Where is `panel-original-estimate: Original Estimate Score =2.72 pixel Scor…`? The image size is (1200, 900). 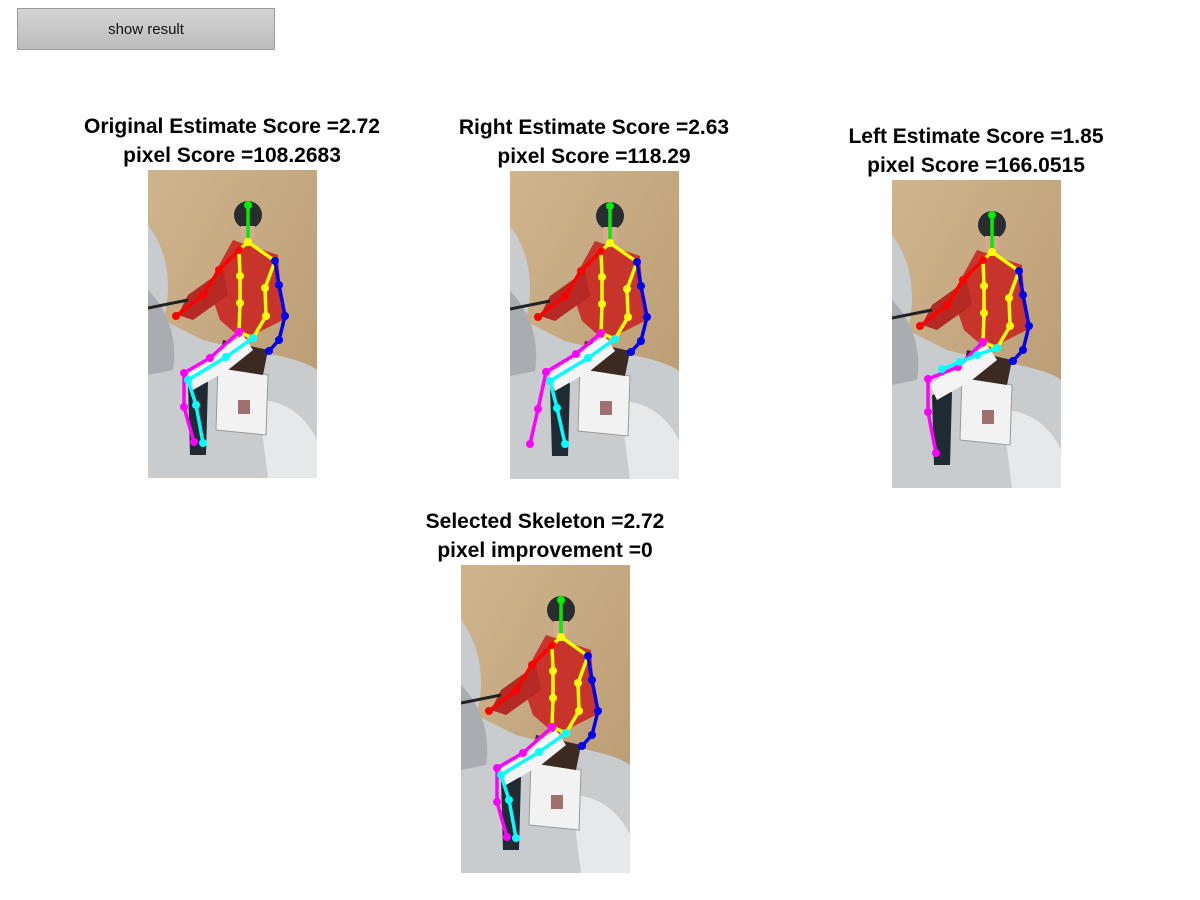
panel-original-estimate: Original Estimate Score =2.72 pixel Scor… is located at coordinates (232, 295).